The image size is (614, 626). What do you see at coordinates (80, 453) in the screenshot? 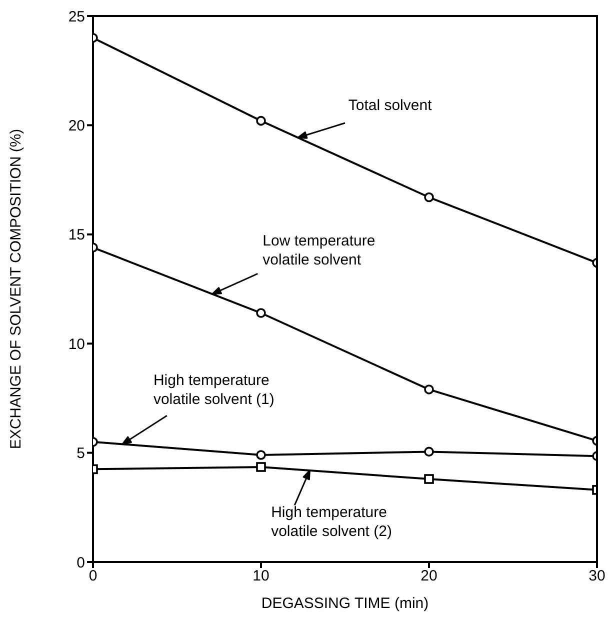
I see `y-tick-label: 5` at bounding box center [80, 453].